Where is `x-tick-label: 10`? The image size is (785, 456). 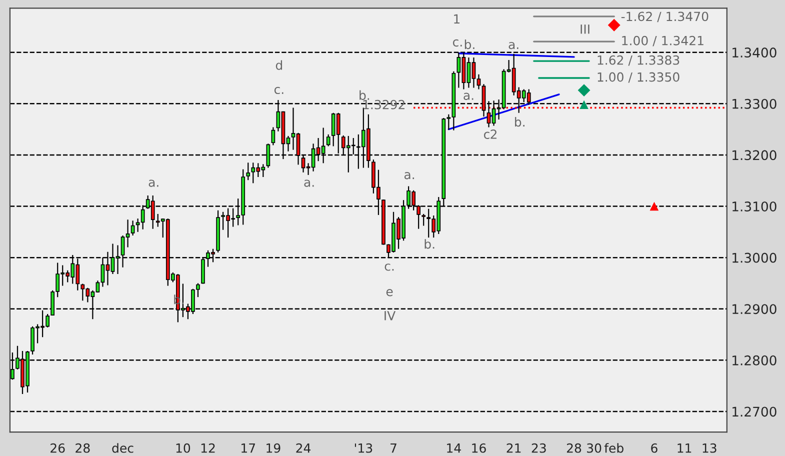
x-tick-label: 10 is located at coordinates (183, 448).